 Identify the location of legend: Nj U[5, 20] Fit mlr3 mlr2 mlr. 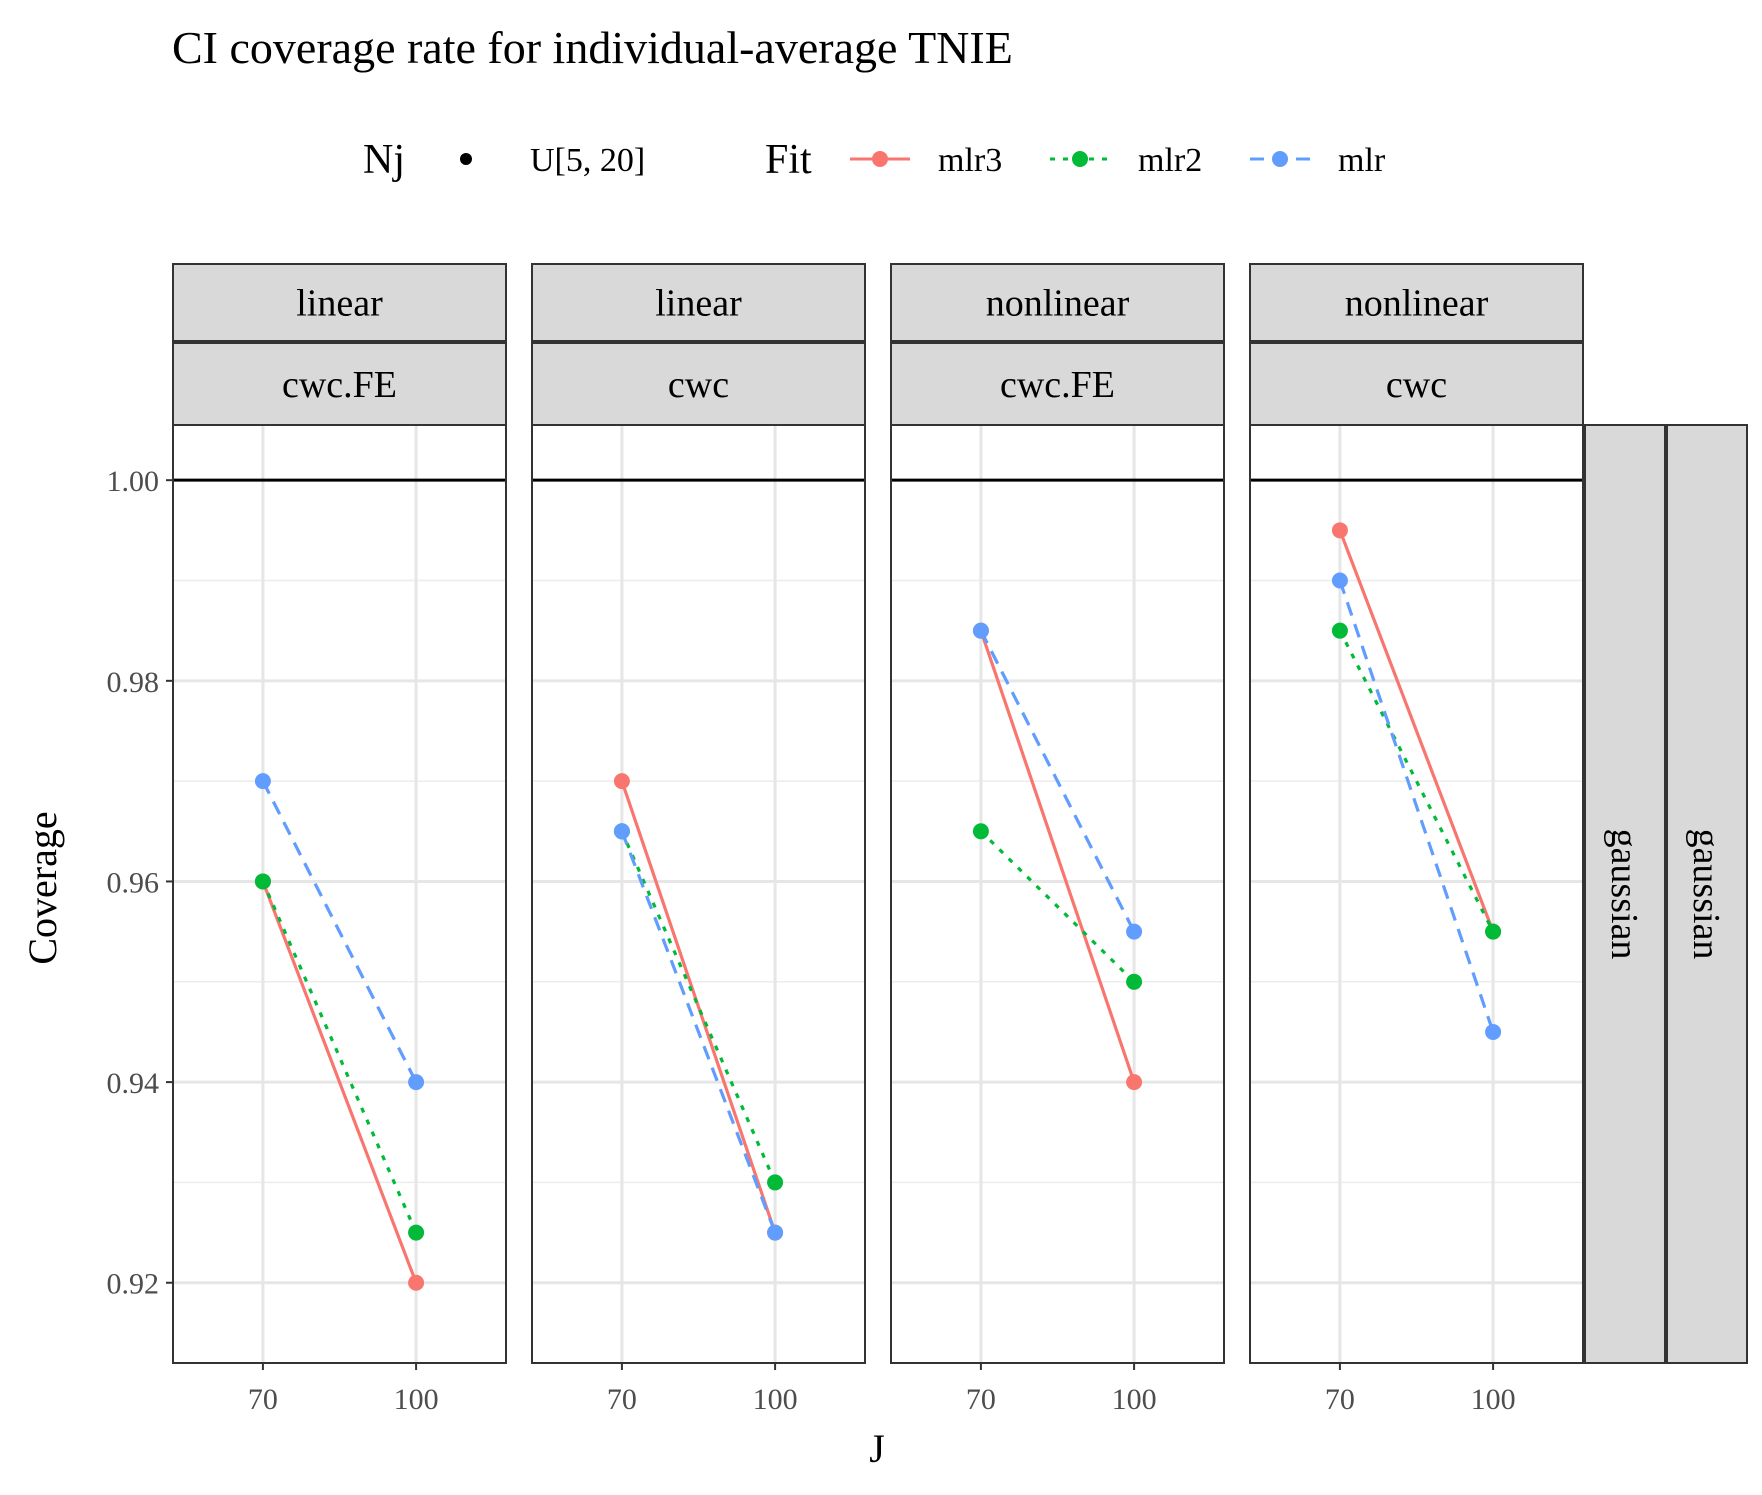
(874, 160).